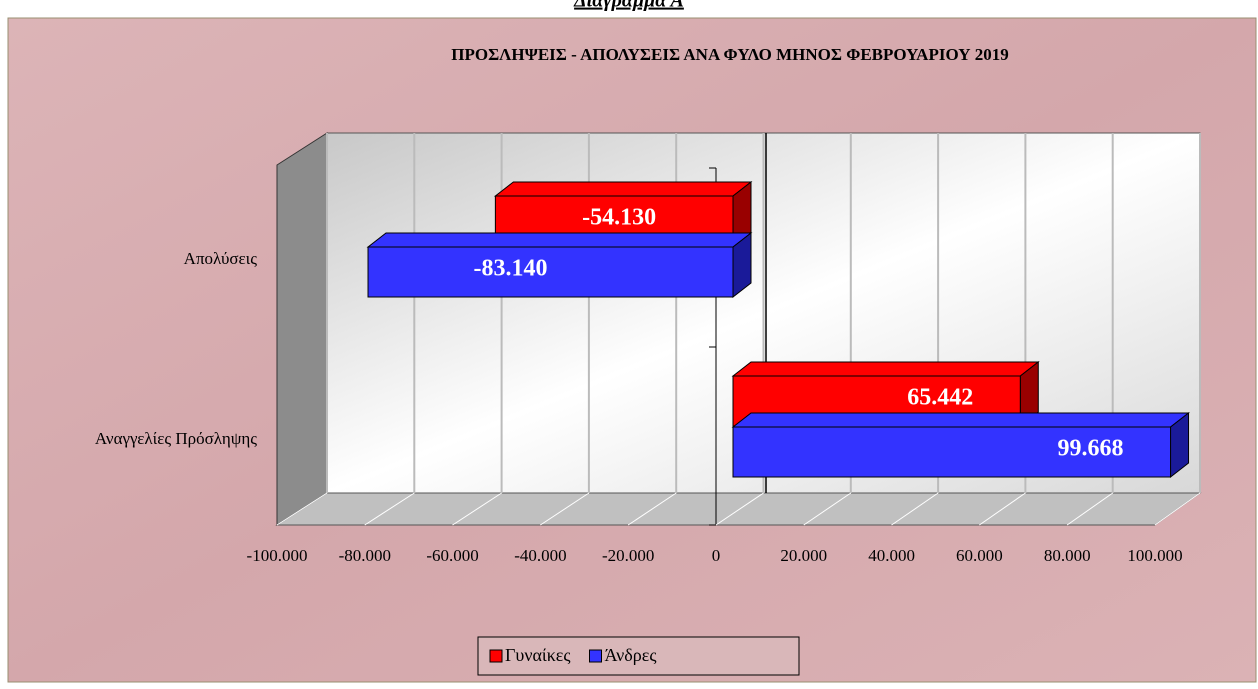 The image size is (1258, 689). I want to click on x-tick-label: 60.000, so click(979, 555).